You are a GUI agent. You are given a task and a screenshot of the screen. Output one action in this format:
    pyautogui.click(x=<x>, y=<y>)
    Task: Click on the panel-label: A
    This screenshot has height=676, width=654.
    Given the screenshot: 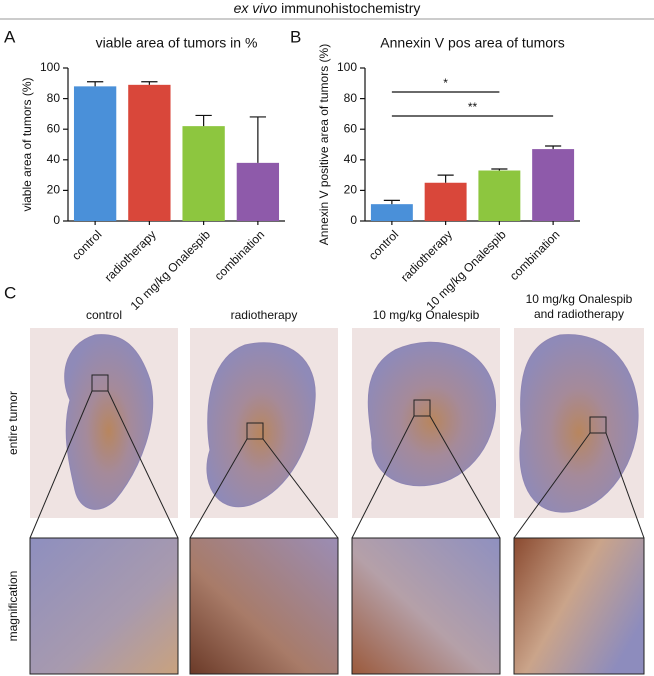 What is the action you would take?
    pyautogui.click(x=10, y=36)
    